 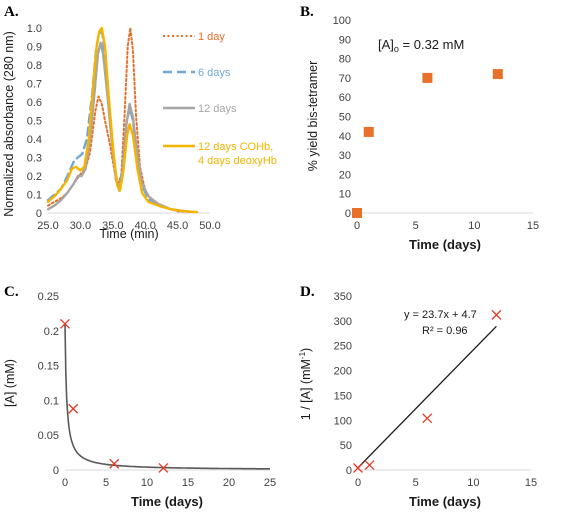 I want to click on panel-b-label: B., so click(x=307, y=12).